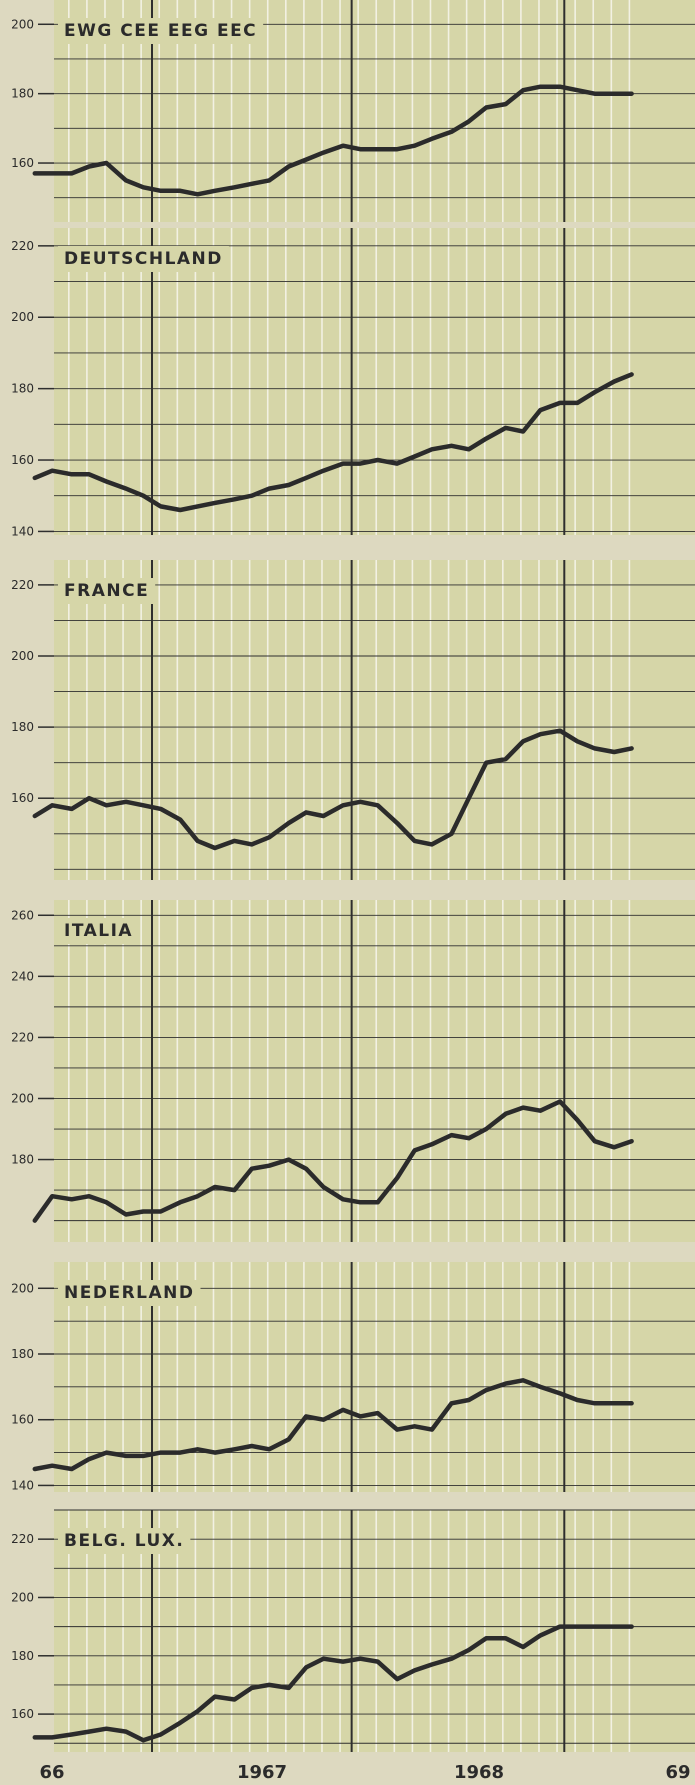 The image size is (695, 1785). Describe the element at coordinates (333, 1683) in the screenshot. I see `series-line-belg-lux` at that location.